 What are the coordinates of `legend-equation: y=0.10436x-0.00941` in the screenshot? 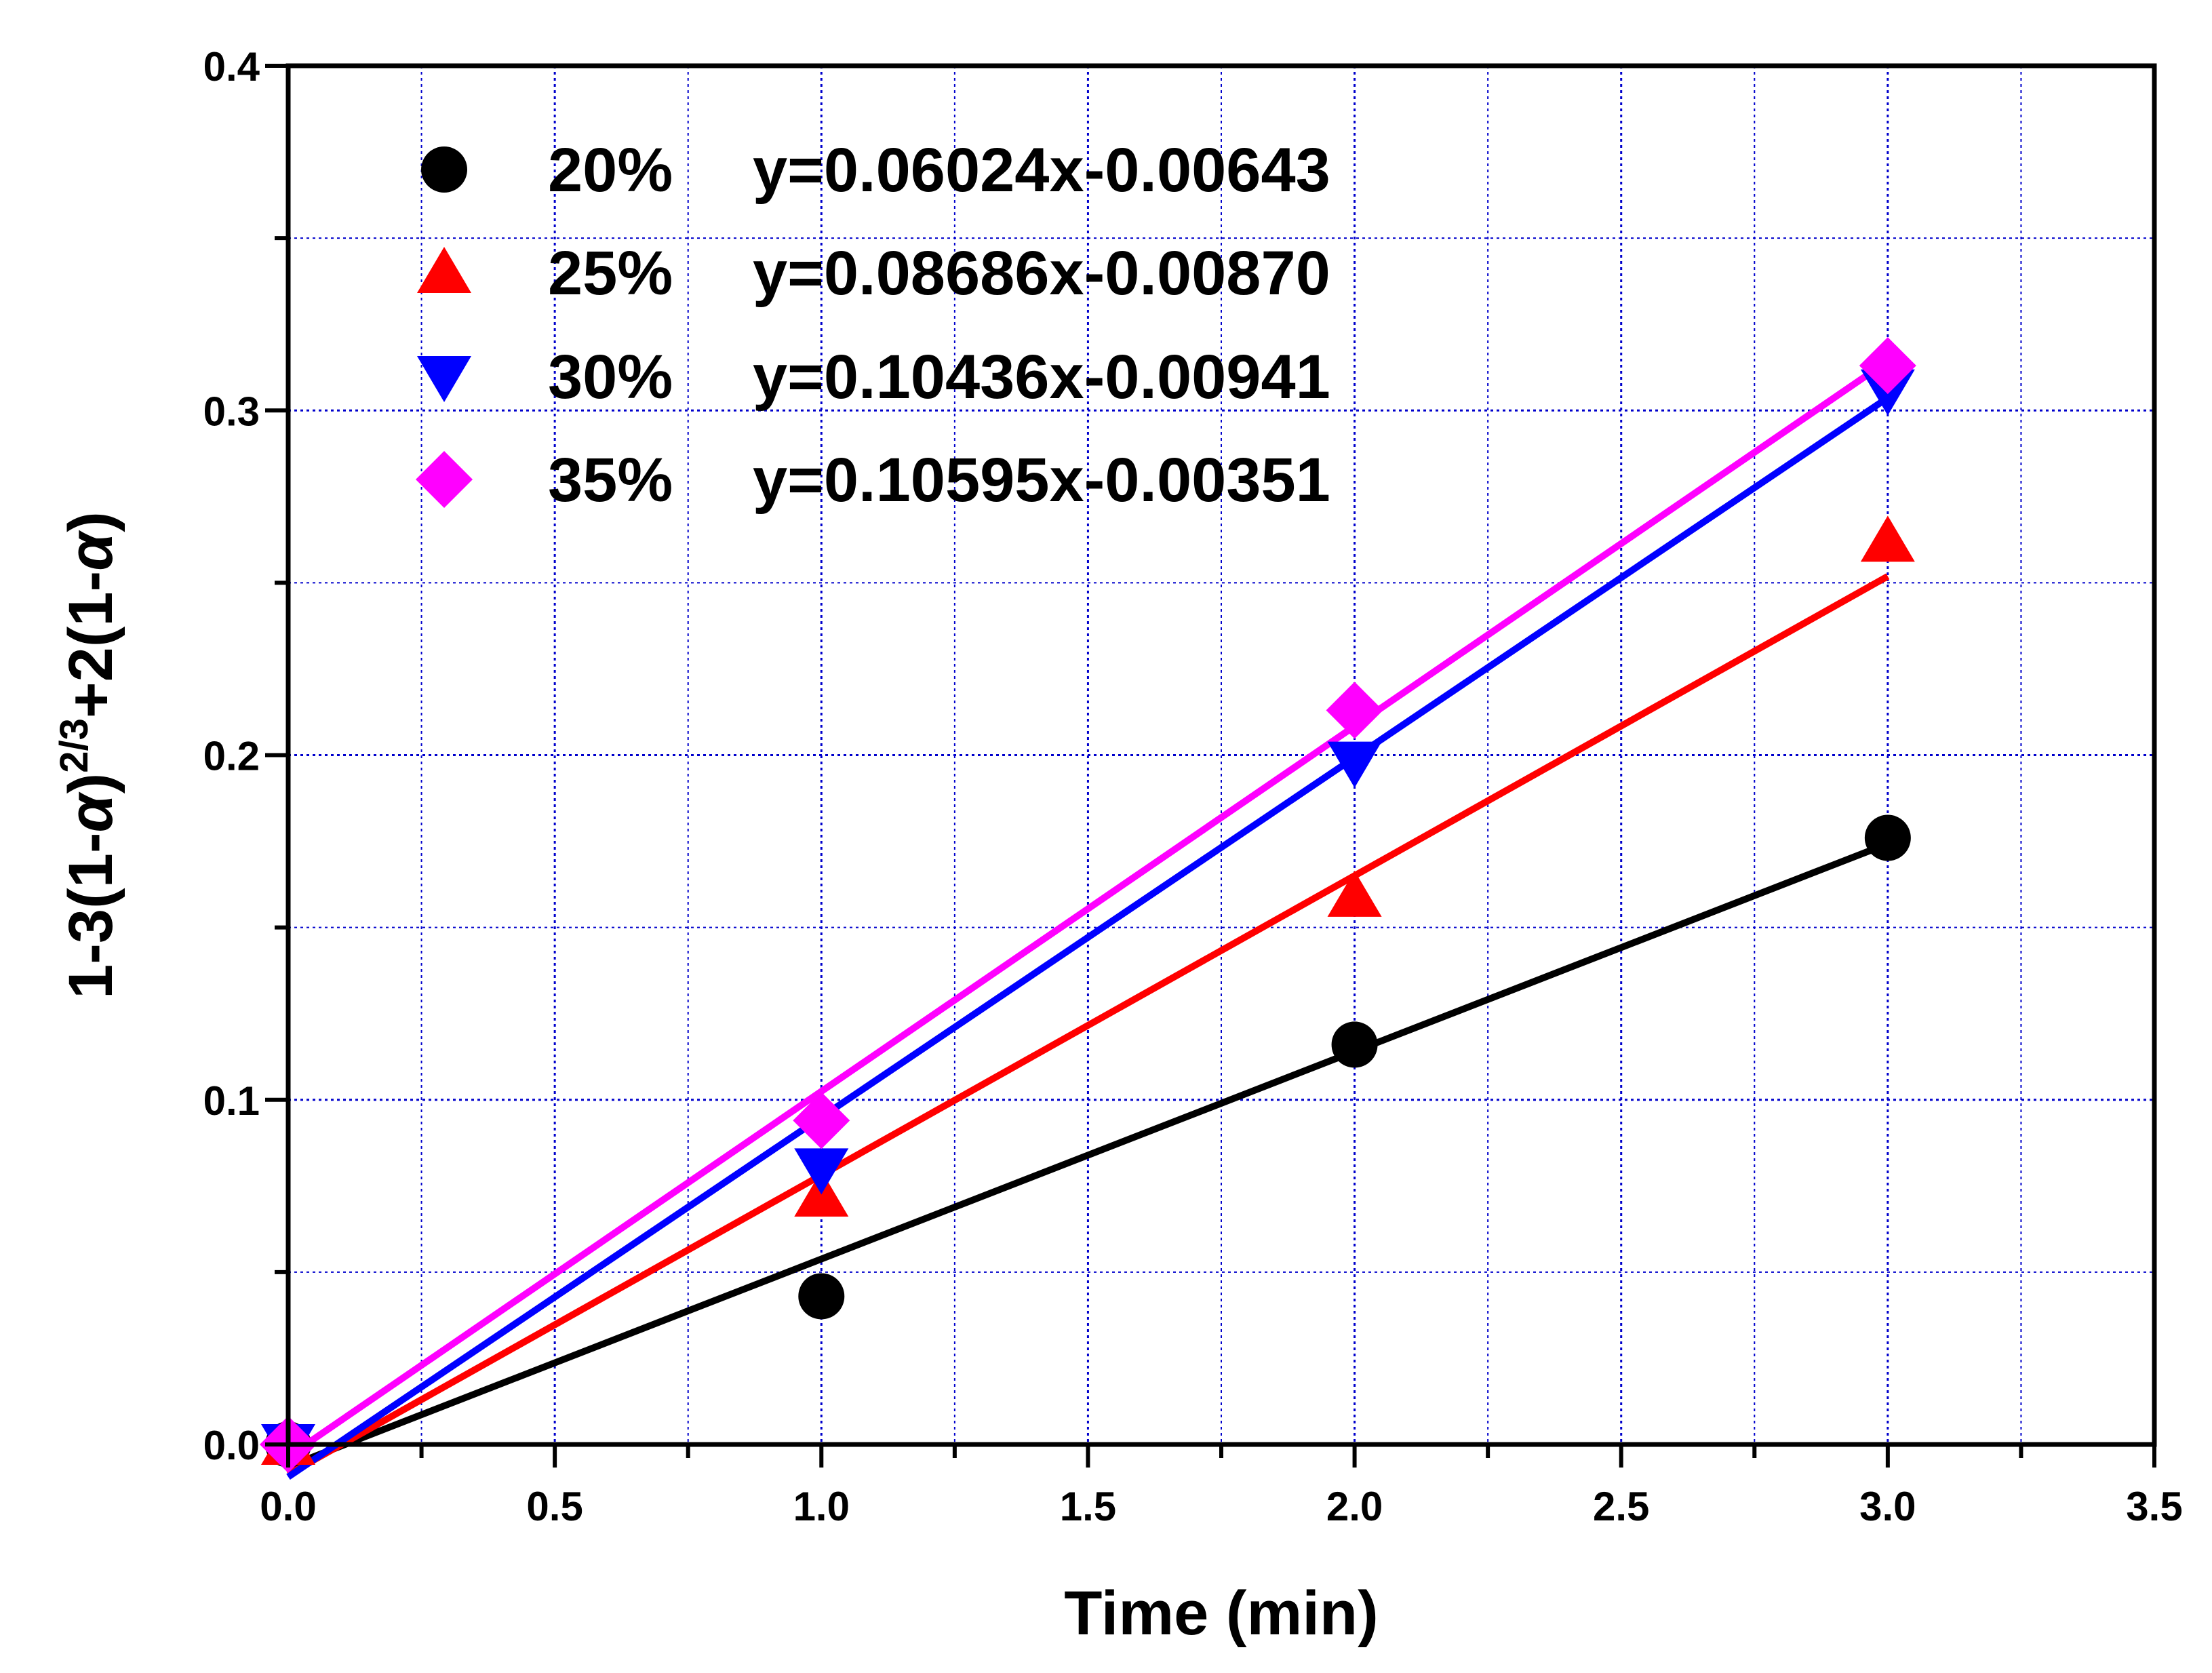 It's located at (1041, 377).